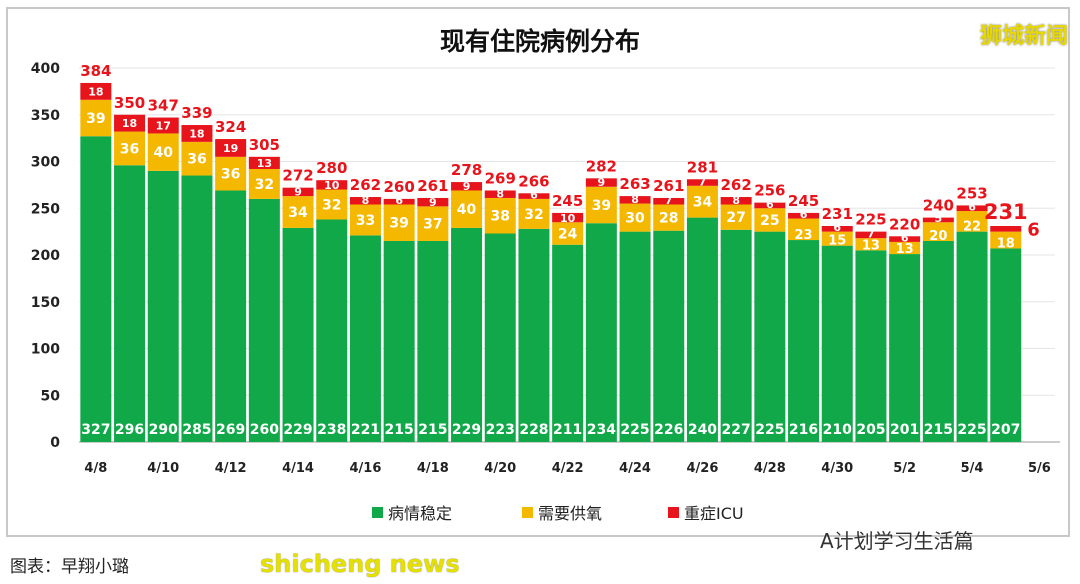 This screenshot has height=584, width=1080. Describe the element at coordinates (163, 106) in the screenshot. I see `total-label: 347` at that location.